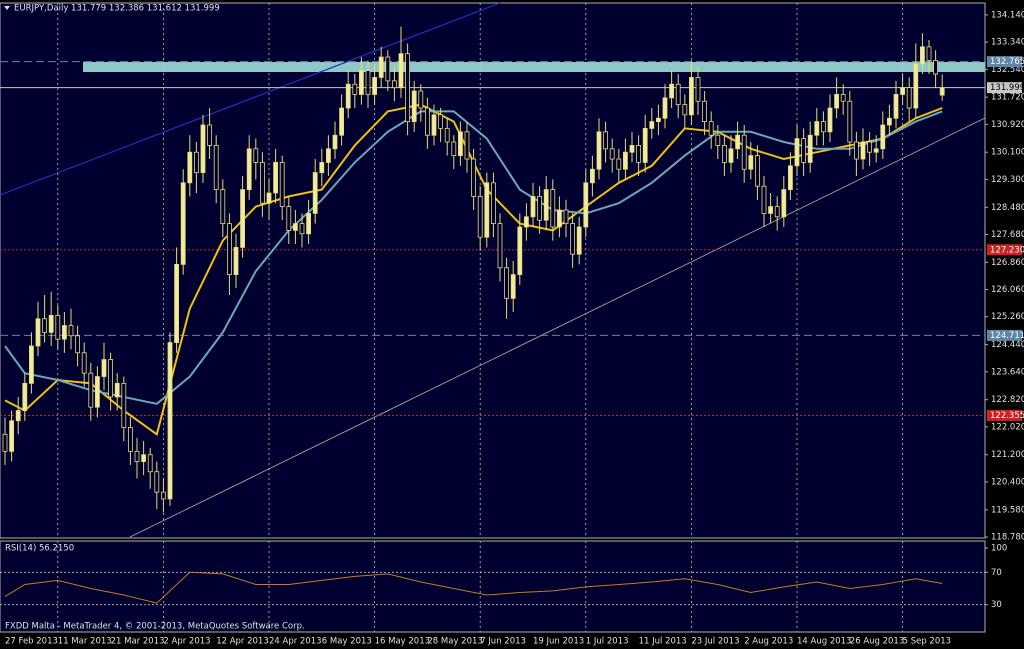 This screenshot has width=1024, height=649. Describe the element at coordinates (1007, 345) in the screenshot. I see `y-tick-label: 124.440` at that location.